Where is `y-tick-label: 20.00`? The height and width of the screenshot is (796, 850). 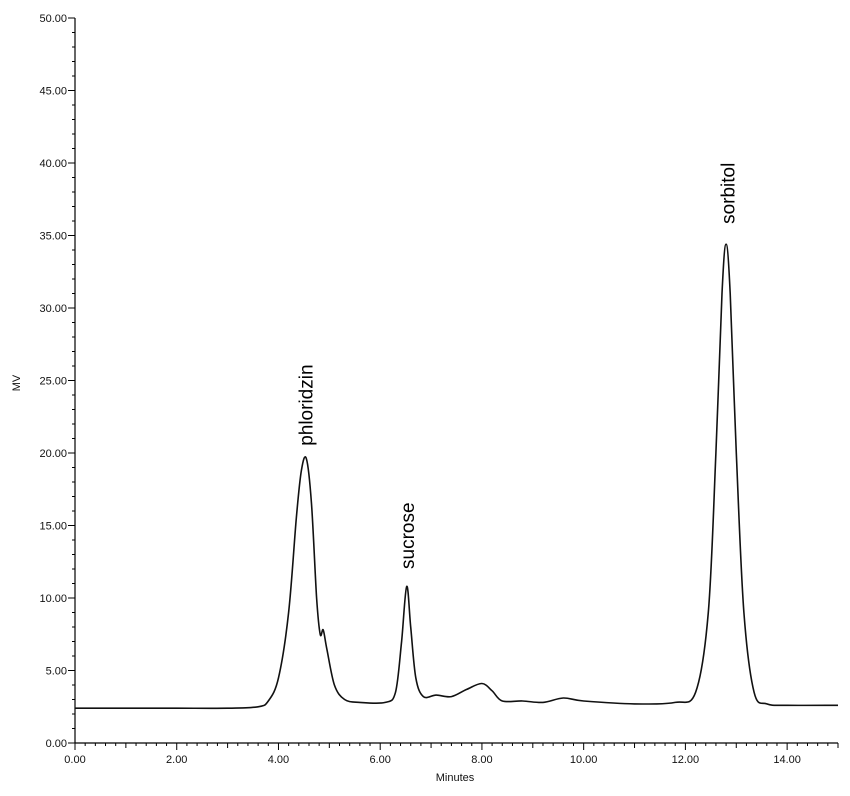 y-tick-label: 20.00 is located at coordinates (53, 454).